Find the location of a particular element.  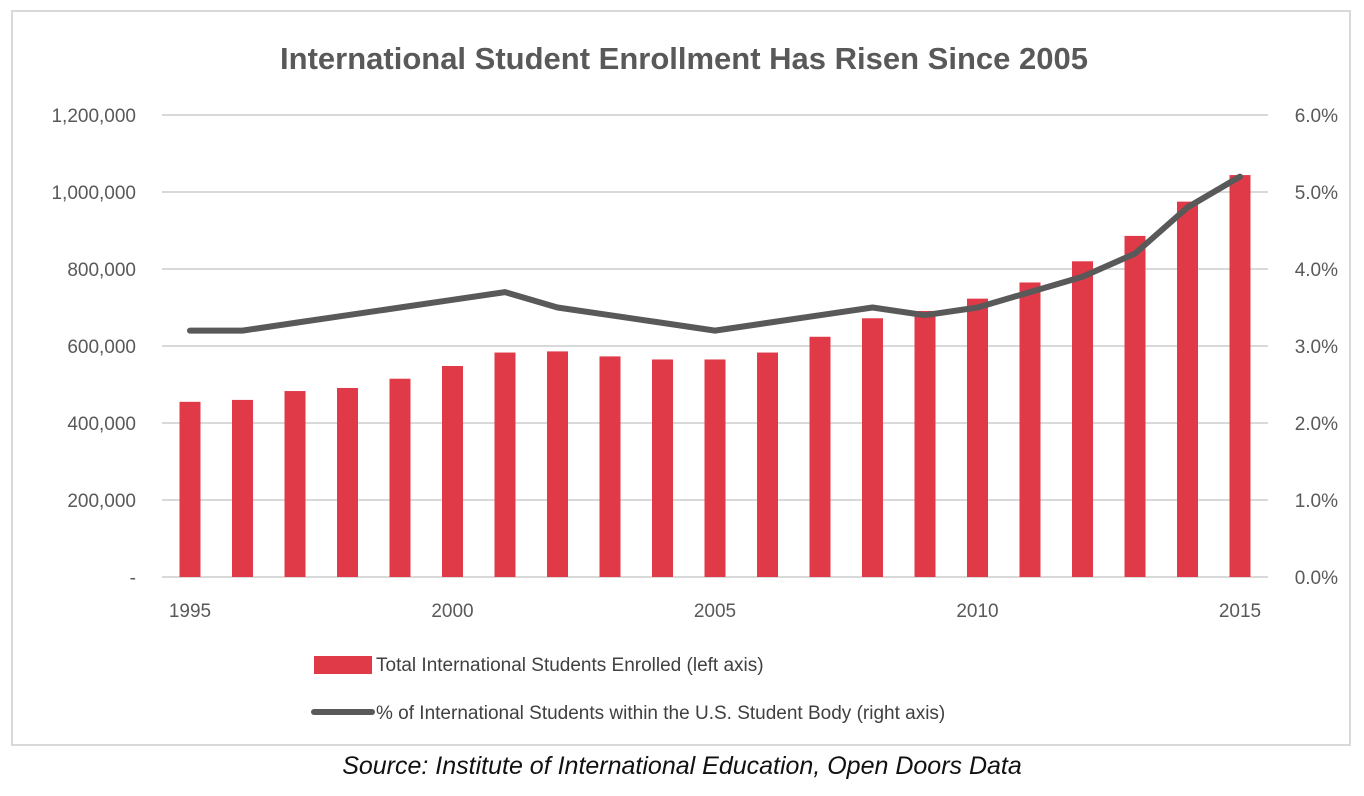

right-tick-label: 1.0% is located at coordinates (1316, 501).